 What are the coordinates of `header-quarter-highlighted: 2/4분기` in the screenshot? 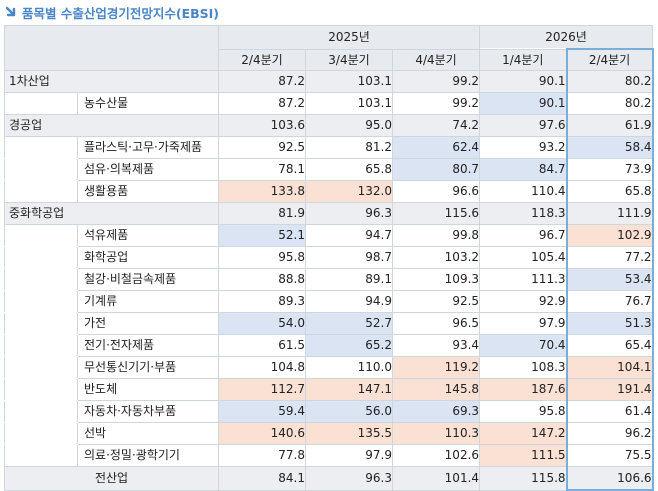 It's located at (609, 59).